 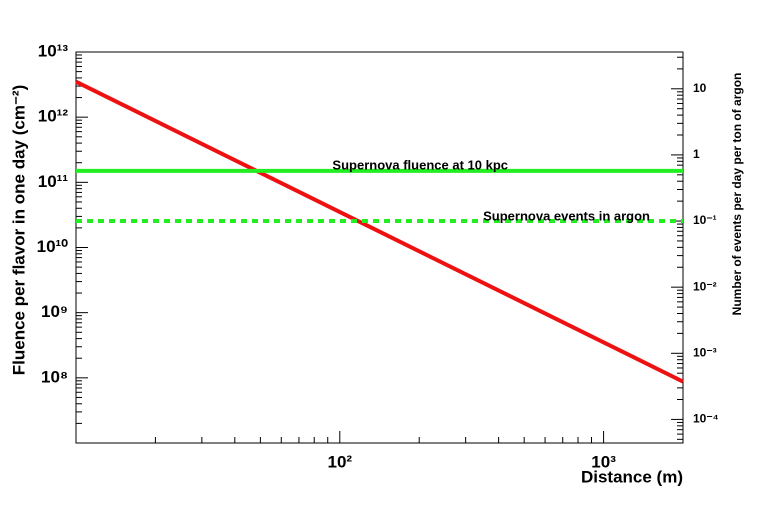 I want to click on y-tick-label: 10¹³, so click(x=53, y=50).